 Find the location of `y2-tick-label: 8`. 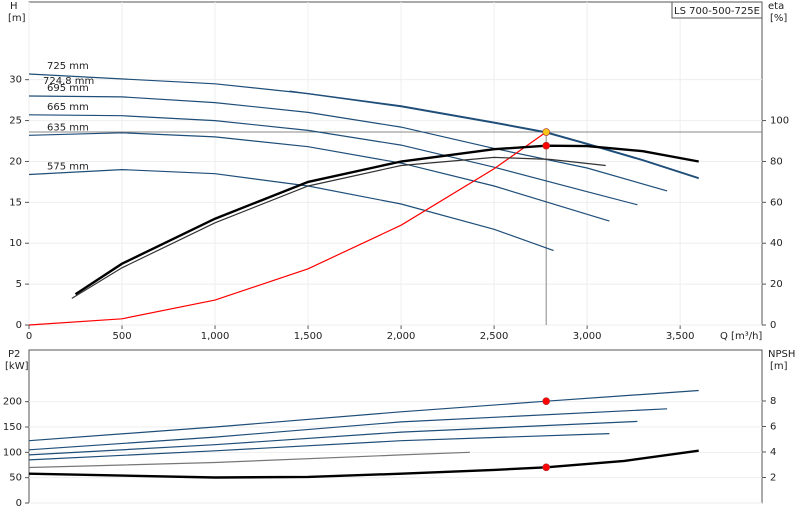

y2-tick-label: 8 is located at coordinates (773, 401).